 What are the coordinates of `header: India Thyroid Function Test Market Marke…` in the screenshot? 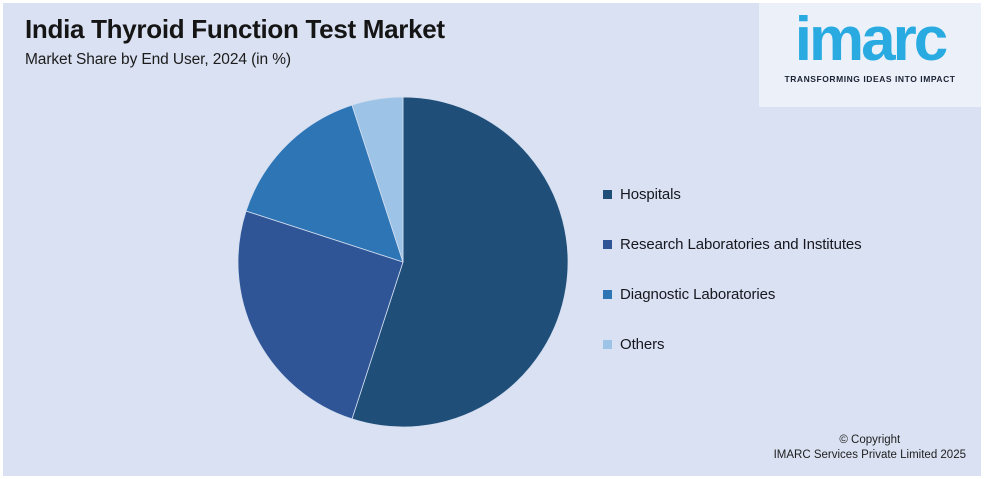 It's located at (235, 42).